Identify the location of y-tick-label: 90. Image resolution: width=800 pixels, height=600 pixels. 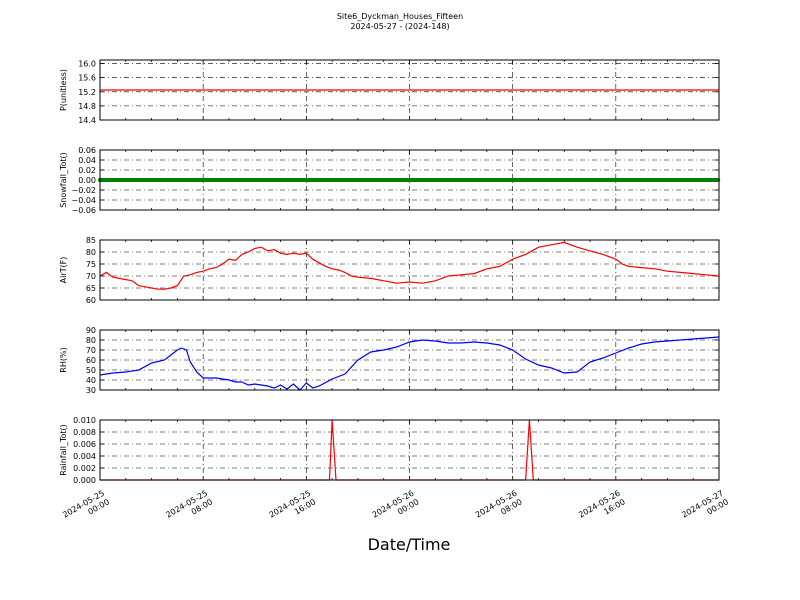
(91, 330).